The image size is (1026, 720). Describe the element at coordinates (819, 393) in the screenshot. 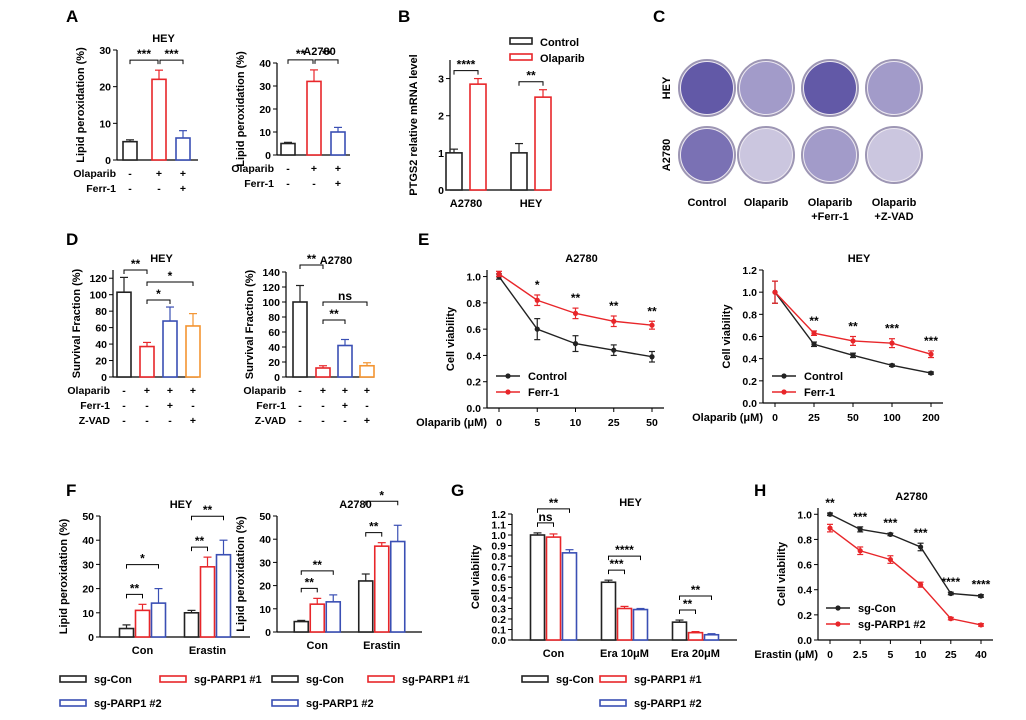

I see `legend-label: Ferr-1` at that location.